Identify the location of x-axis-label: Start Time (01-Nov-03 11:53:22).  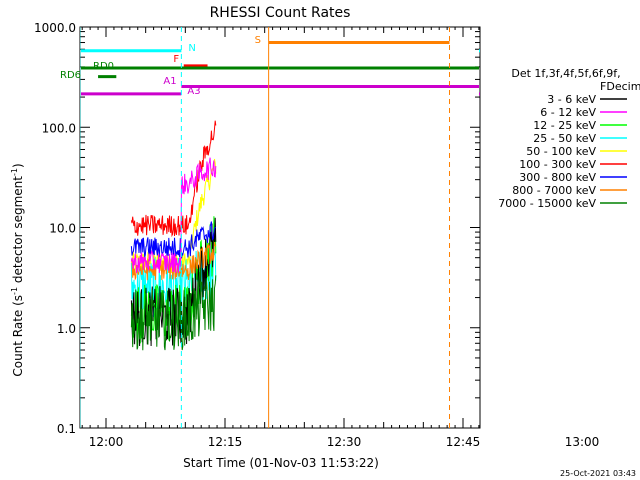
(281, 463).